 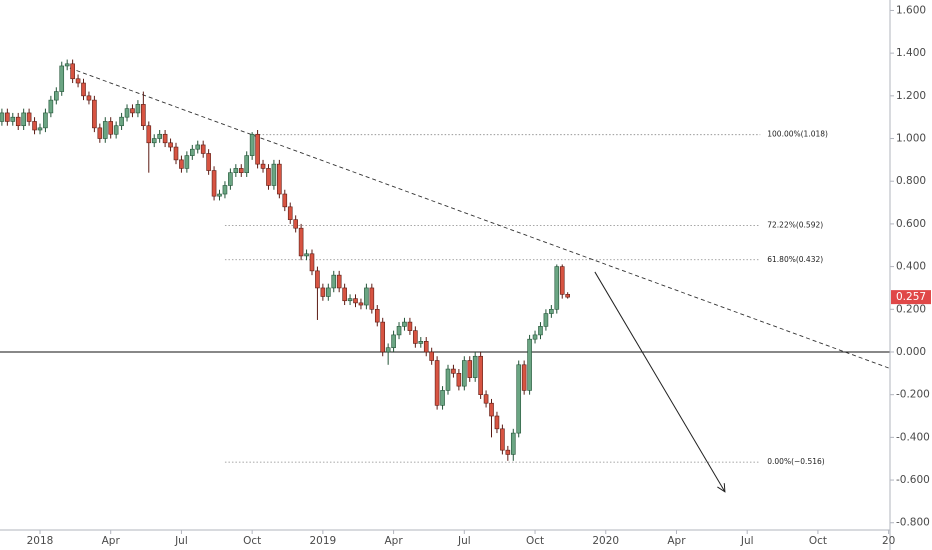 I want to click on y-tick-label: -0.200, so click(x=913, y=395).